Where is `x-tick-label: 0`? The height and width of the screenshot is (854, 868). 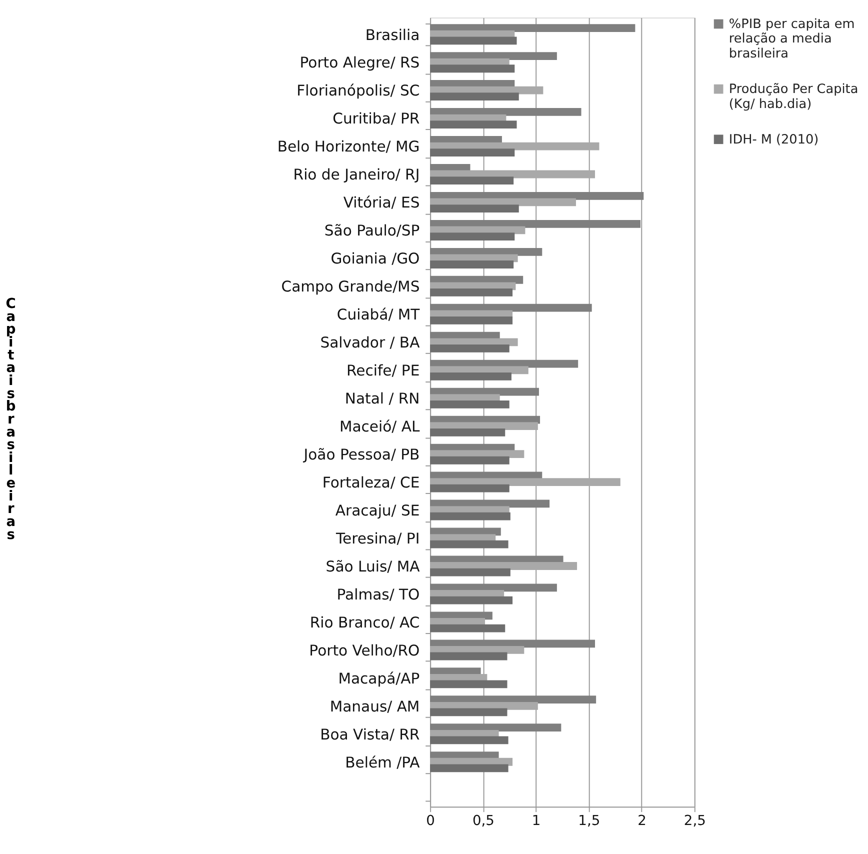 x-tick-label: 0 is located at coordinates (430, 820).